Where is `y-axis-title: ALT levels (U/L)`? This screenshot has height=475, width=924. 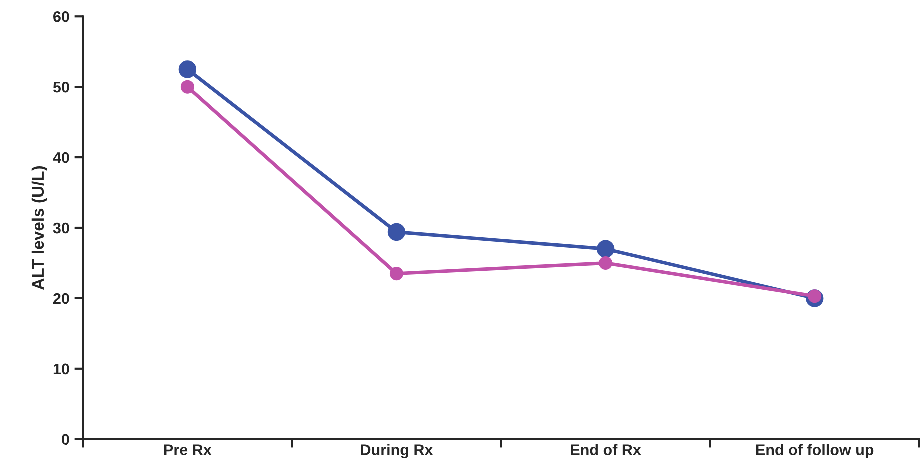 y-axis-title: ALT levels (U/L) is located at coordinates (40, 228).